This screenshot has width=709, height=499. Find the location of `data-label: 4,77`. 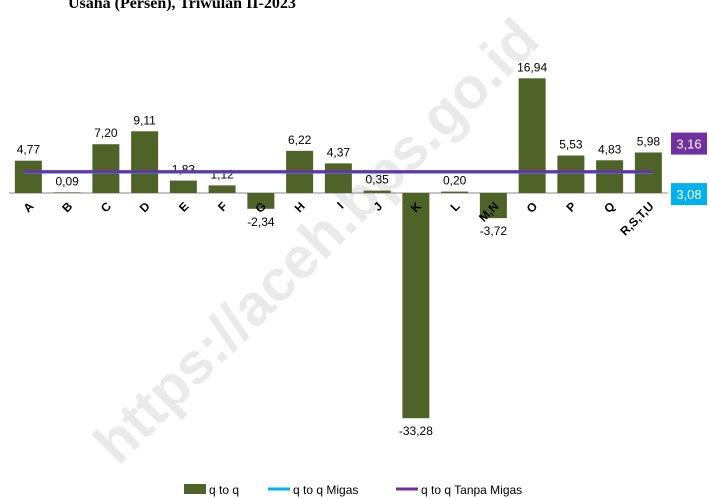

data-label: 4,77 is located at coordinates (29, 150).